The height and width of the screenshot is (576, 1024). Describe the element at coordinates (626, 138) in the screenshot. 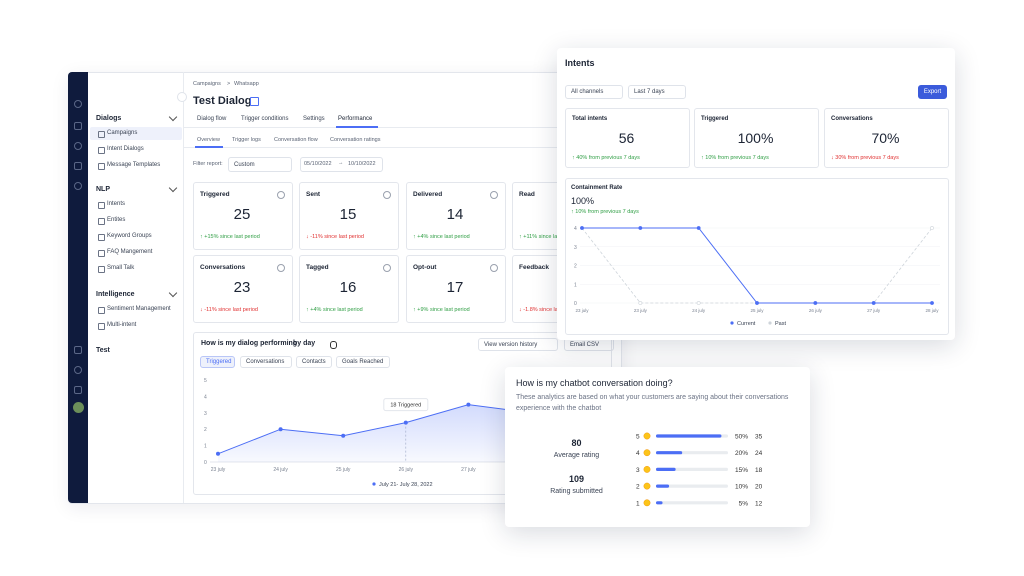

I see `stat-value: 56` at that location.